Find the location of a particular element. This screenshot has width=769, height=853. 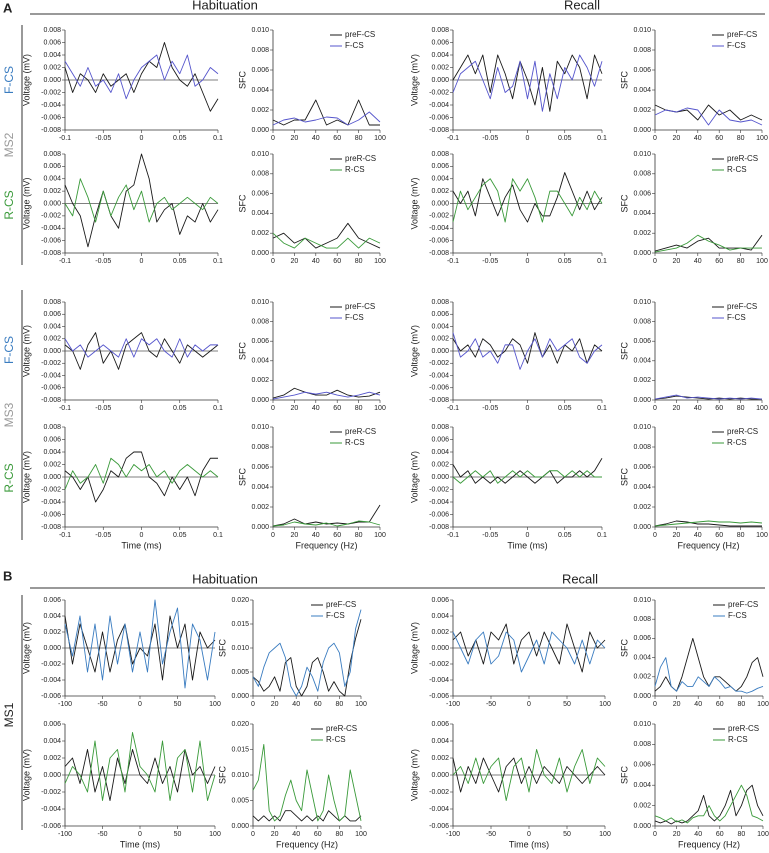

y-tick-label: 0.020 is located at coordinates (240, 600).